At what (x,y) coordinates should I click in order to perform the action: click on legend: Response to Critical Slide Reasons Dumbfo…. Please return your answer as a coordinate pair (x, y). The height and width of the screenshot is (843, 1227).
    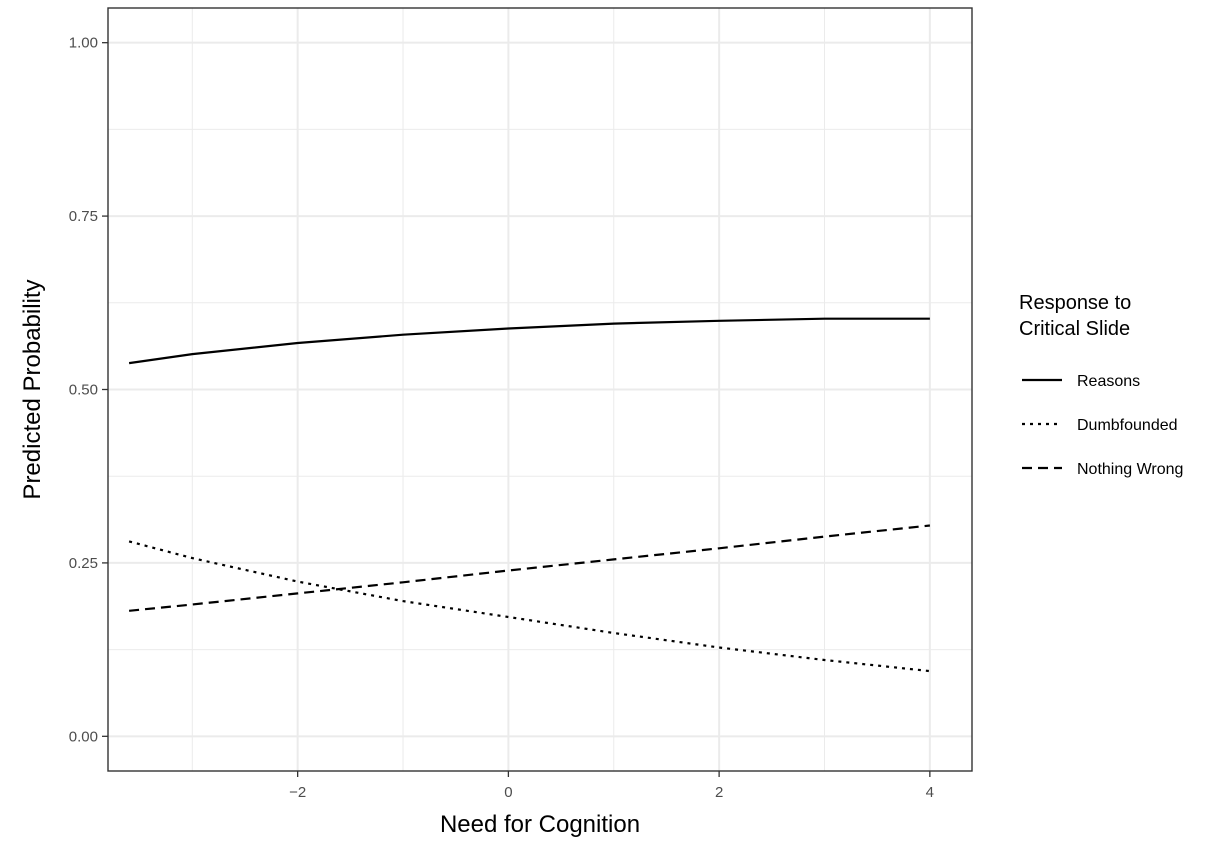
    Looking at the image, I should click on (1101, 385).